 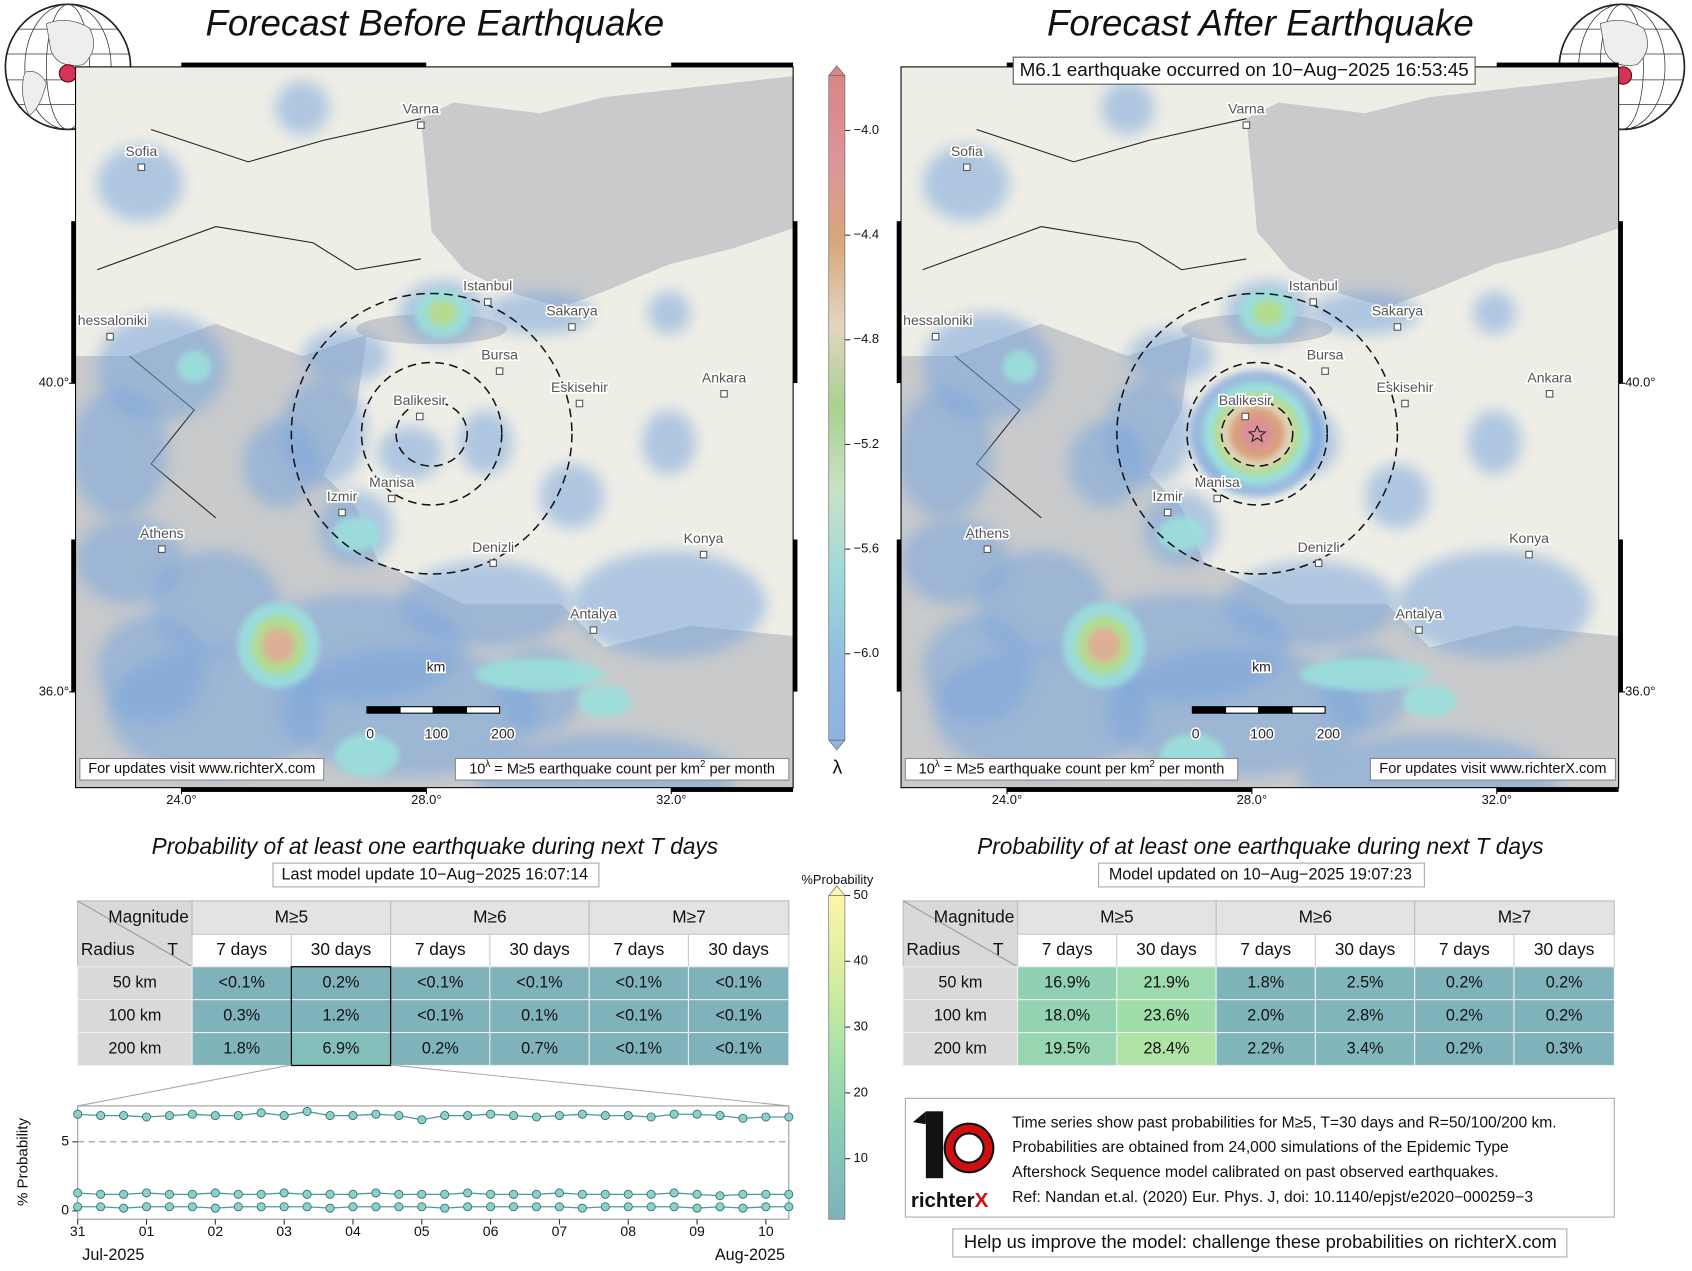 What do you see at coordinates (1365, 1049) in the screenshot?
I see `probability-value: 3.4%` at bounding box center [1365, 1049].